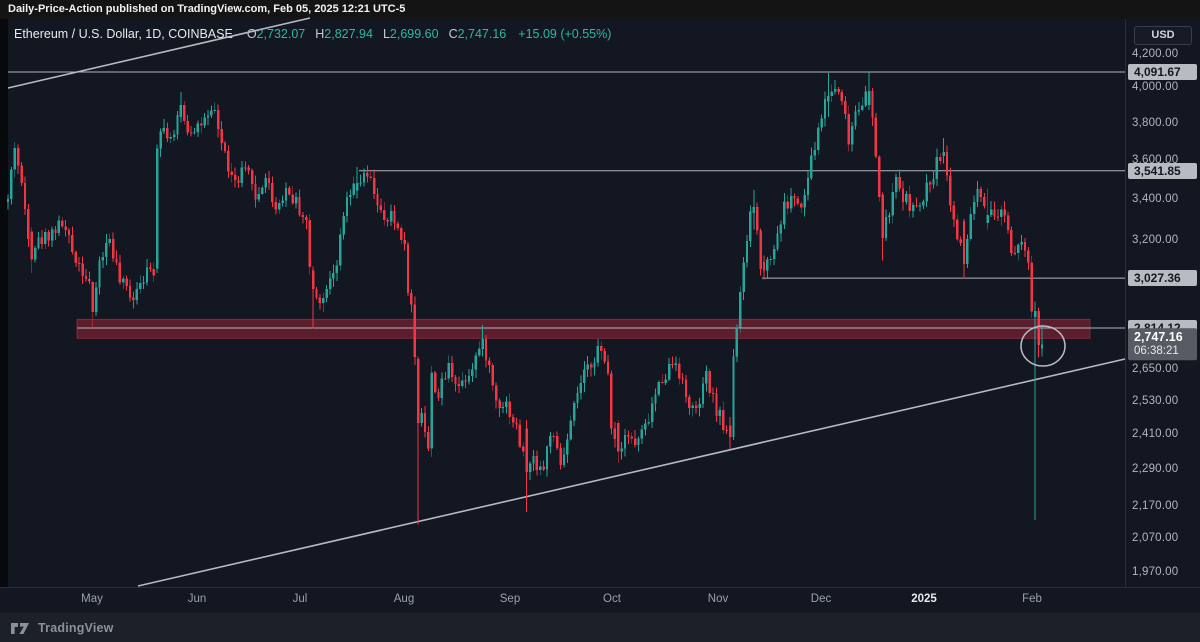  What do you see at coordinates (1155, 122) in the screenshot?
I see `price-tick-3800: 3,800.00` at bounding box center [1155, 122].